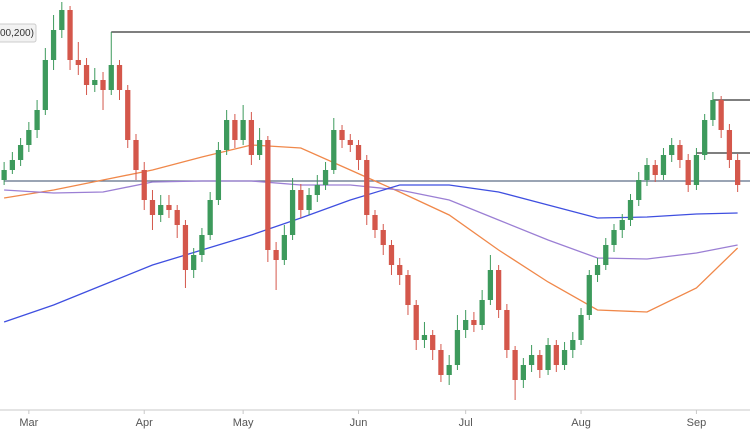  I want to click on legend-box, so click(18, 33).